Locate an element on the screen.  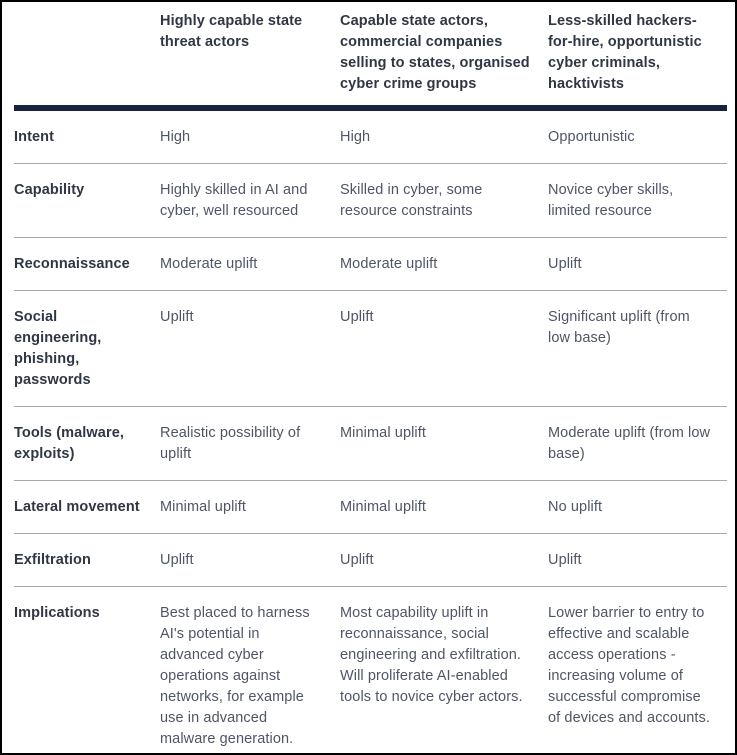
row-label: Social engineering, phishing, passwords is located at coordinates (87, 348).